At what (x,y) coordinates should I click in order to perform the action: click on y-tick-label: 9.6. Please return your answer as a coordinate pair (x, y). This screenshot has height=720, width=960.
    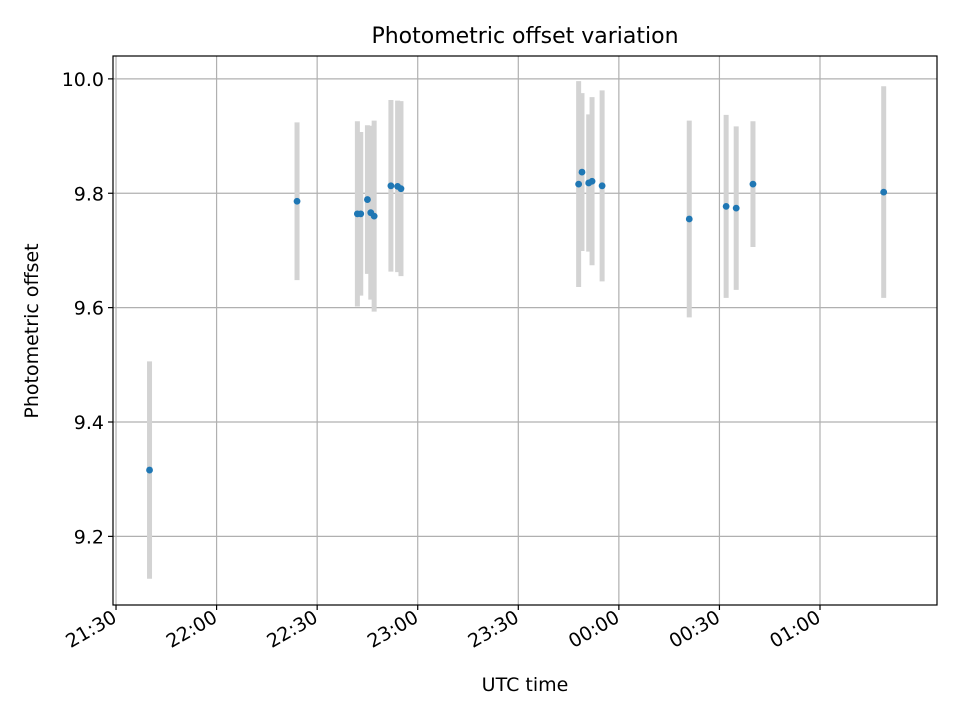
    Looking at the image, I should click on (89, 309).